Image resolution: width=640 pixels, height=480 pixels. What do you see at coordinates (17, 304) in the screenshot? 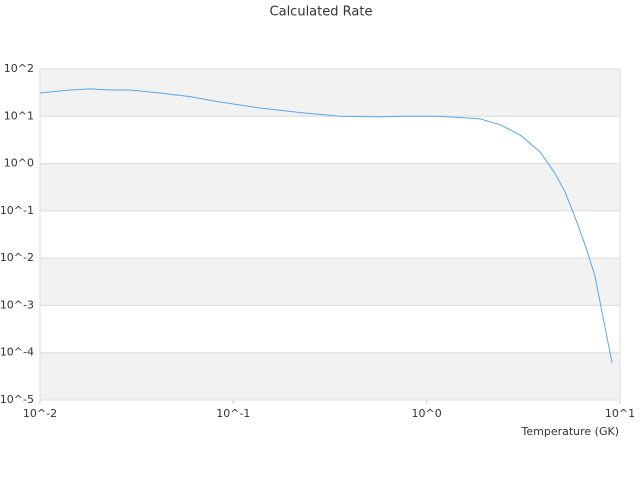
I see `y-tick-label: 10^-3` at bounding box center [17, 304].